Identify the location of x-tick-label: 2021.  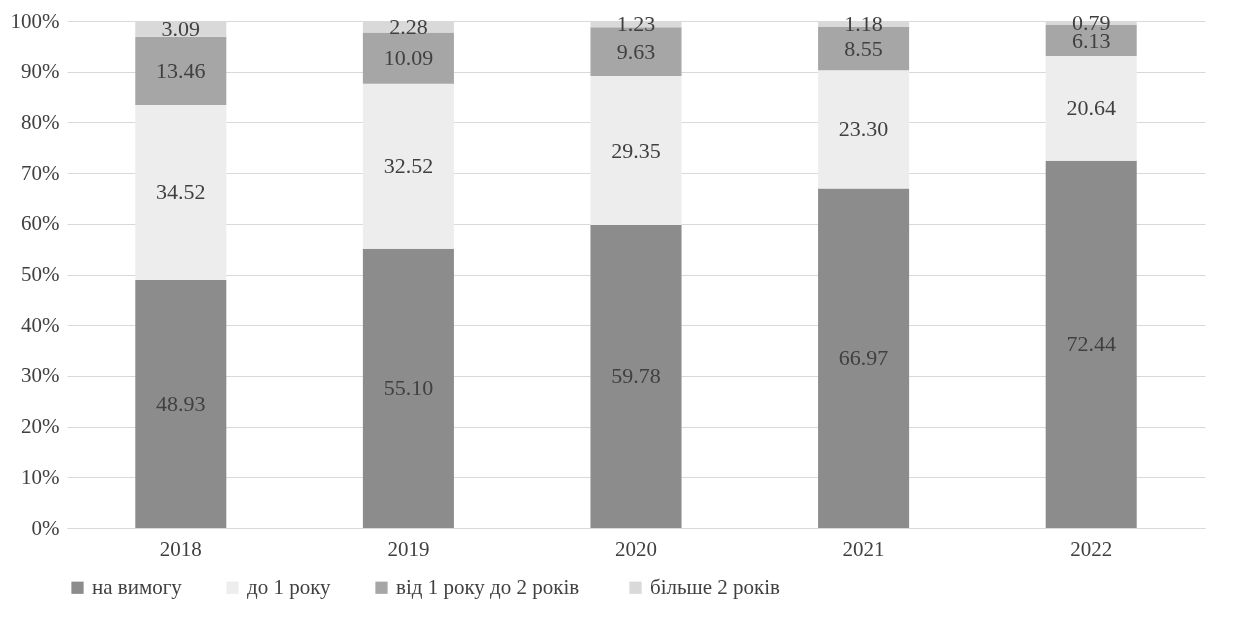
(863, 548).